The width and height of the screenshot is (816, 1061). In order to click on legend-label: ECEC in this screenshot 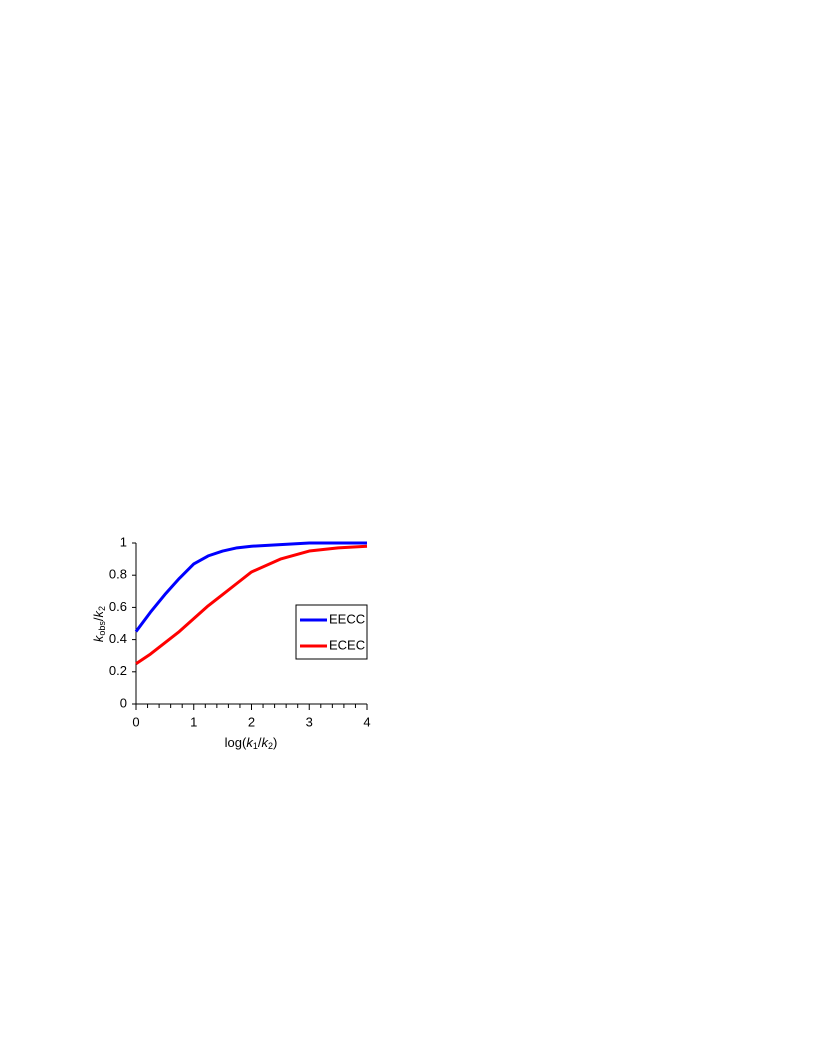, I will do `click(347, 644)`.